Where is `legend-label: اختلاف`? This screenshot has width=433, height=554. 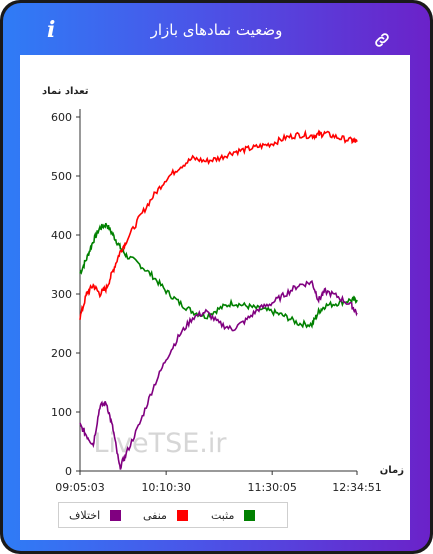 legend-label: اختلاف is located at coordinates (85, 515).